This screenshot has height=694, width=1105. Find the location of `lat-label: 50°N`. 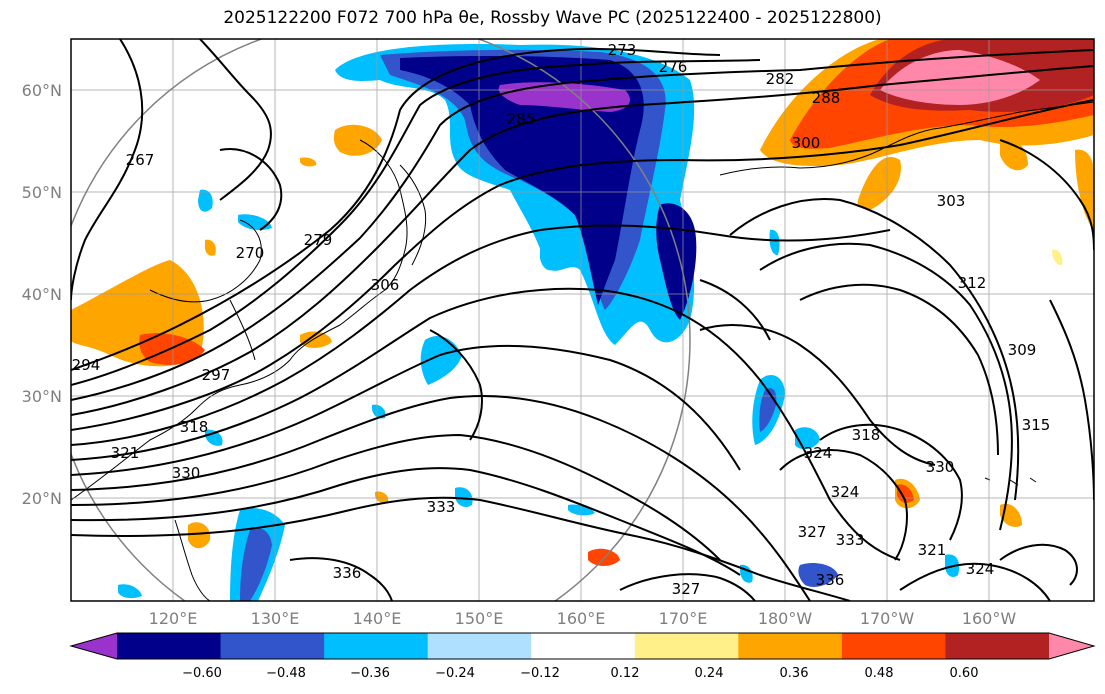

lat-label: 50°N is located at coordinates (42, 192).